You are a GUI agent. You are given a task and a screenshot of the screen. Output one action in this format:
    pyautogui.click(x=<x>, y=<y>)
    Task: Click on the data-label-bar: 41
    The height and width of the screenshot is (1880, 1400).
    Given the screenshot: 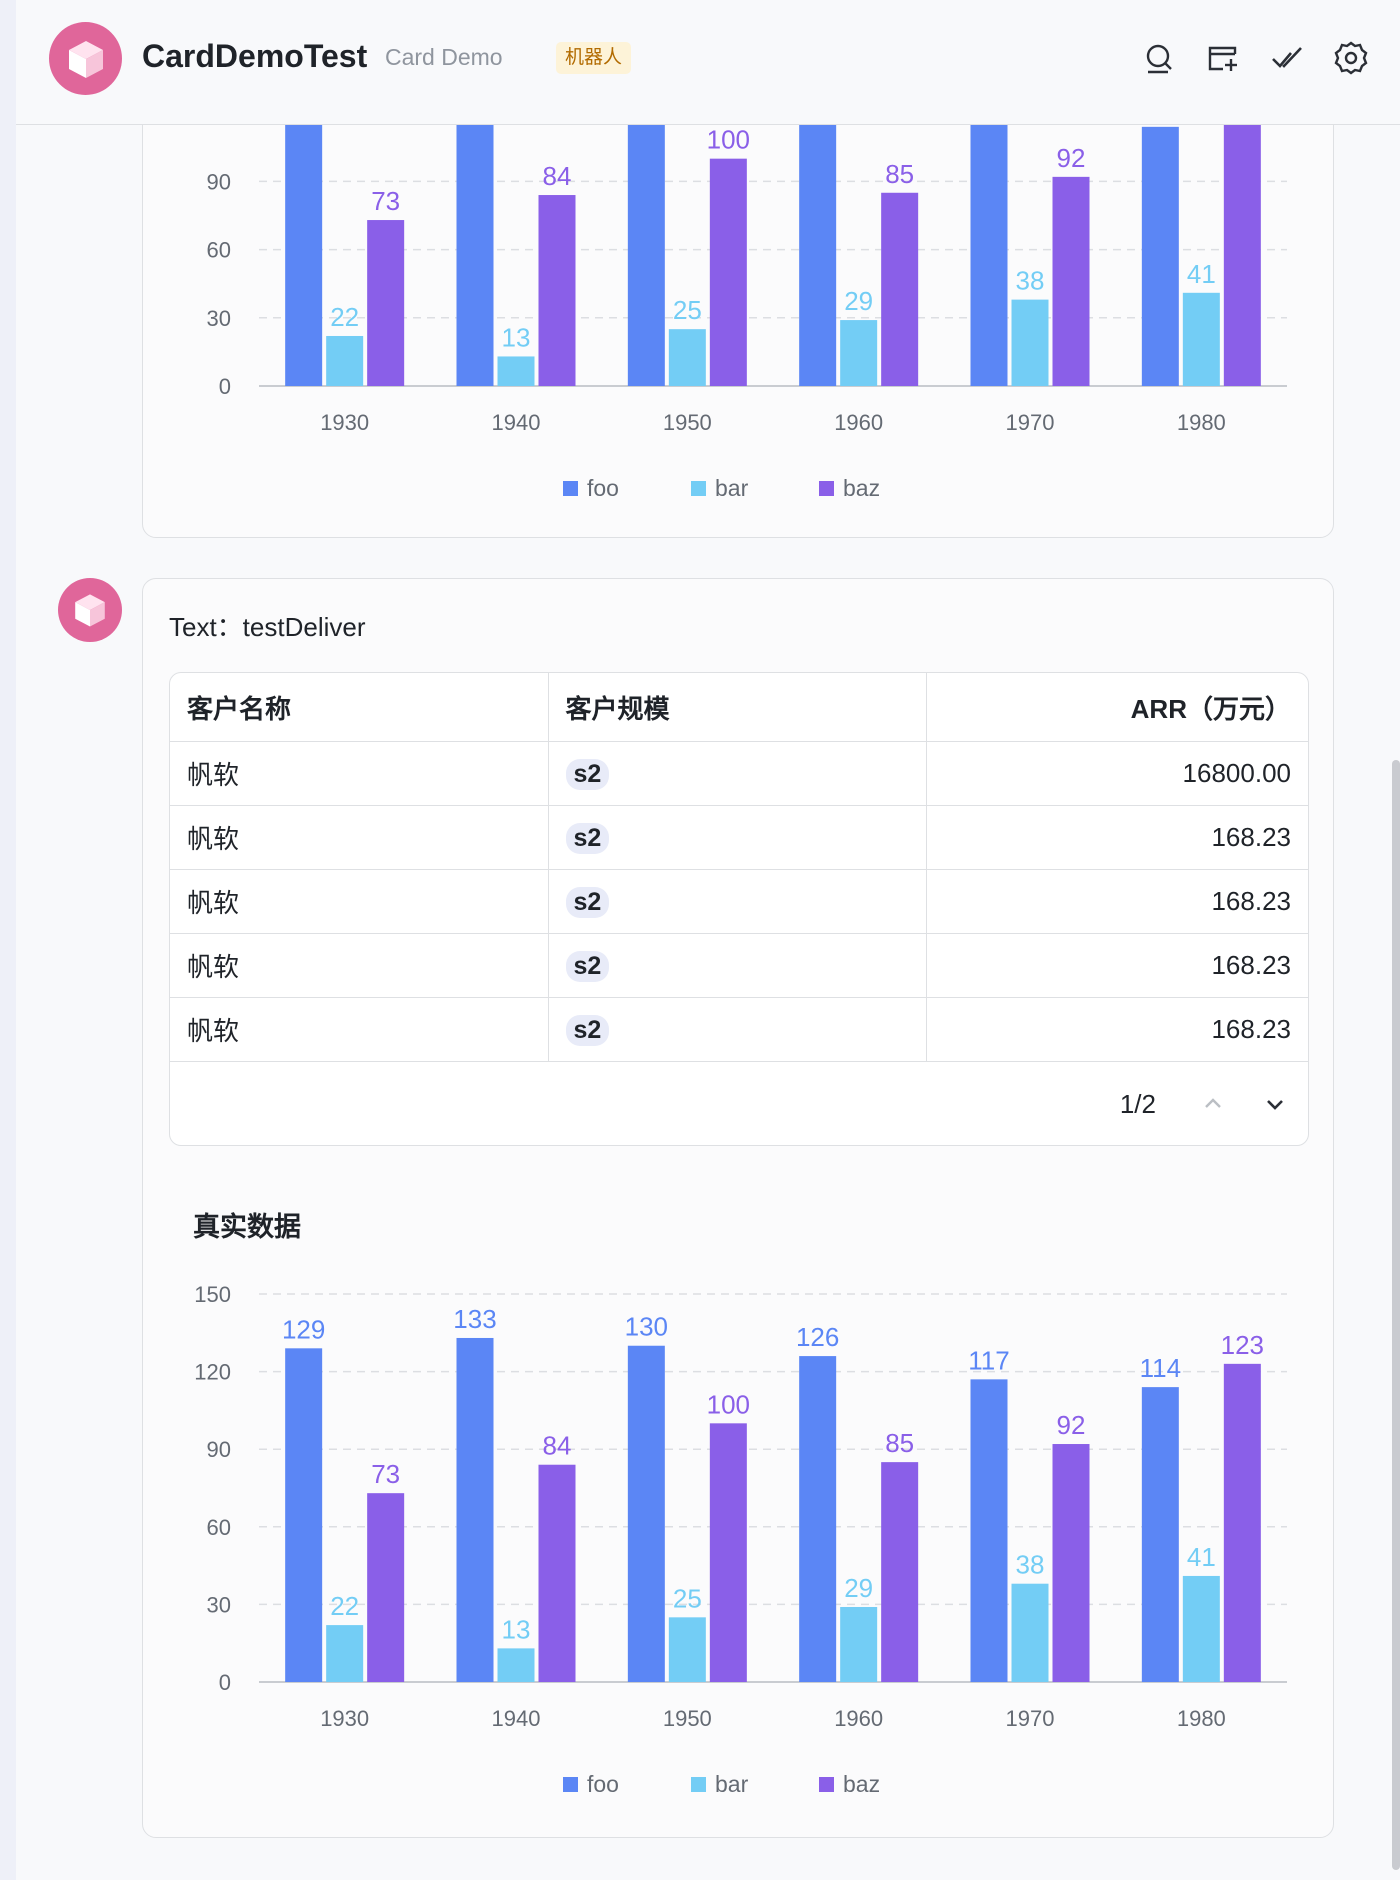 What is the action you would take?
    pyautogui.click(x=1201, y=1557)
    